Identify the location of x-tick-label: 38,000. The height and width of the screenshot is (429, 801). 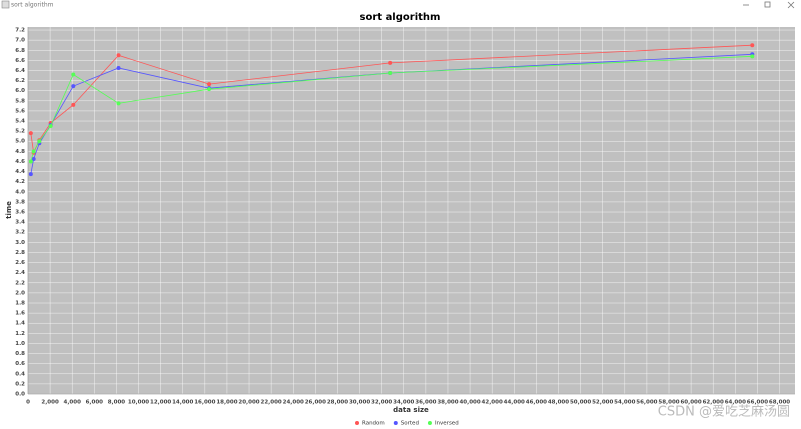
(447, 403).